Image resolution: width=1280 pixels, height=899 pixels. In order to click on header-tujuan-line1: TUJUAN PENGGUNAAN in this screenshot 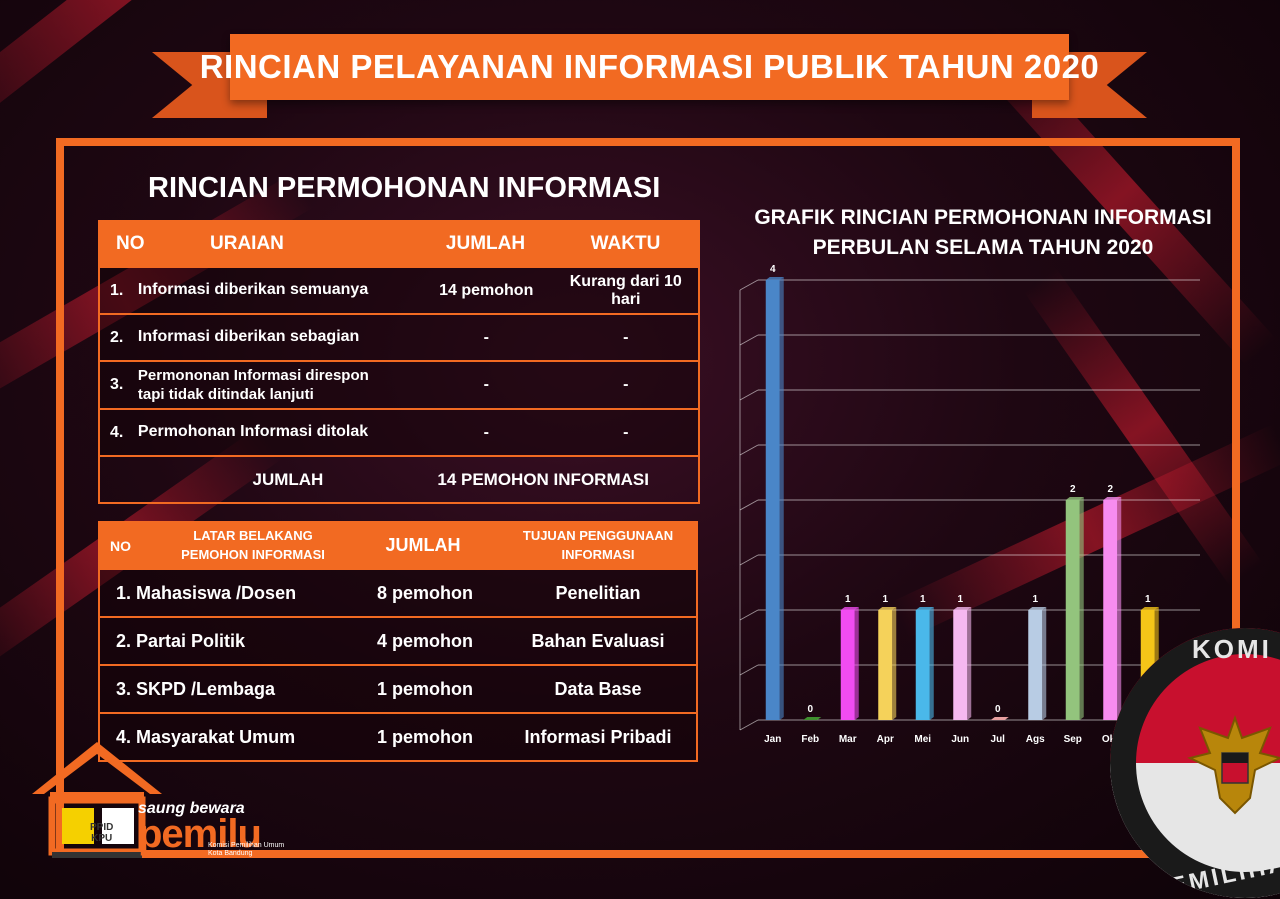, I will do `click(598, 535)`.